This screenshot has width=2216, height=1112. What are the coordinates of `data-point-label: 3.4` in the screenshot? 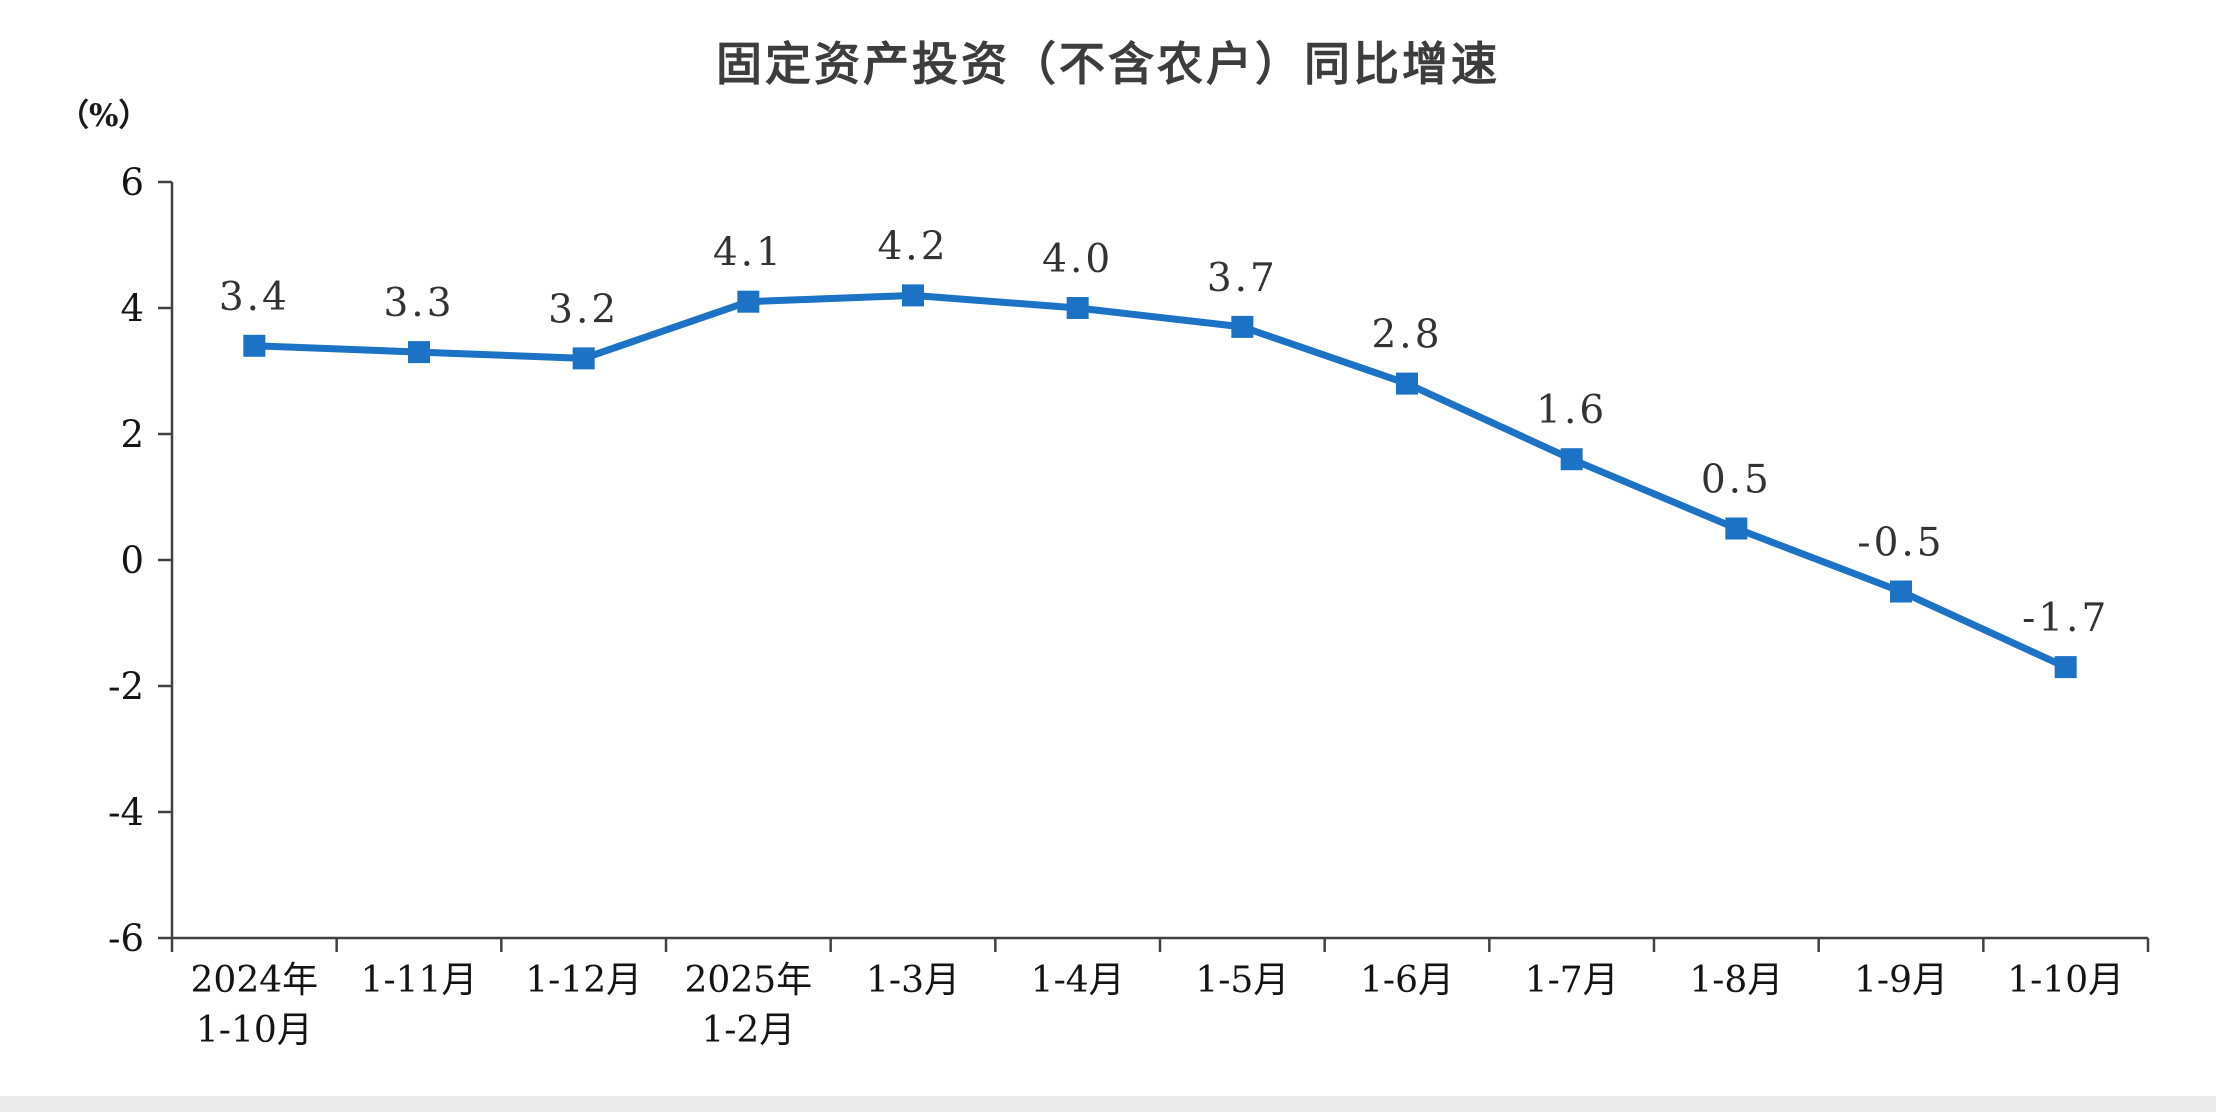 It's located at (254, 297).